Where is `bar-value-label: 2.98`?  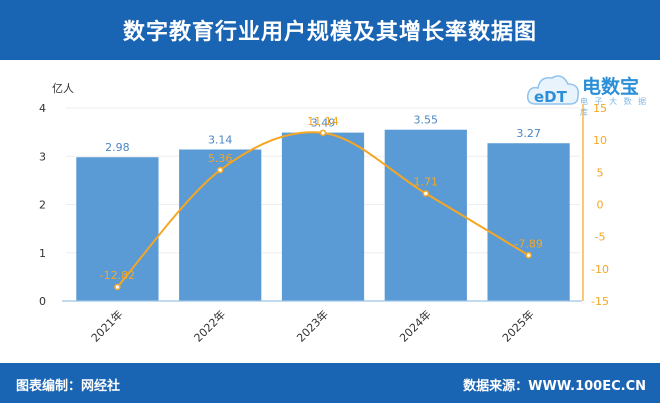 bar-value-label: 2.98 is located at coordinates (117, 147).